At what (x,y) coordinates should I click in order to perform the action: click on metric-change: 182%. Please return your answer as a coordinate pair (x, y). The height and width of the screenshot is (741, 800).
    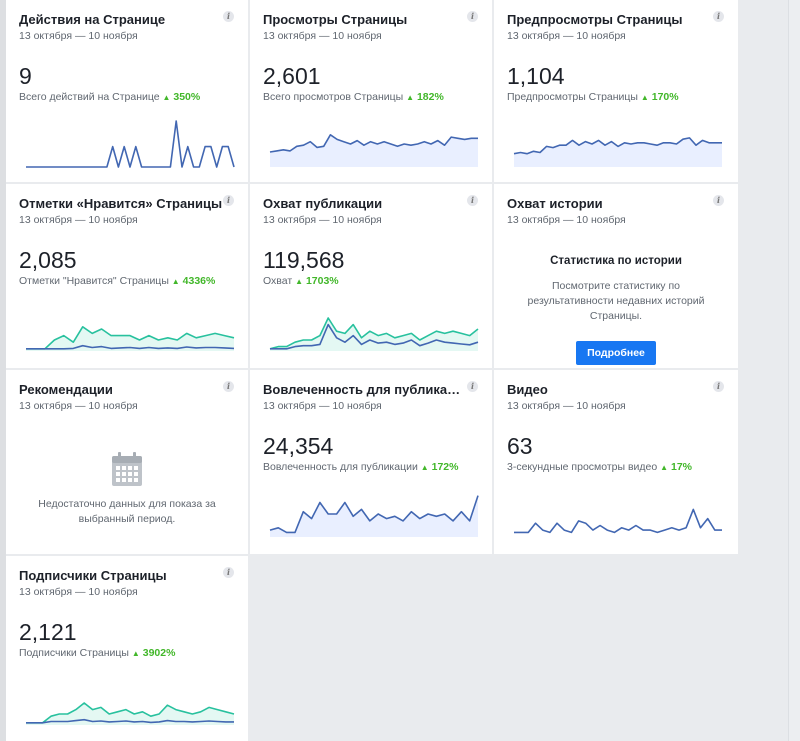
    Looking at the image, I should click on (430, 97).